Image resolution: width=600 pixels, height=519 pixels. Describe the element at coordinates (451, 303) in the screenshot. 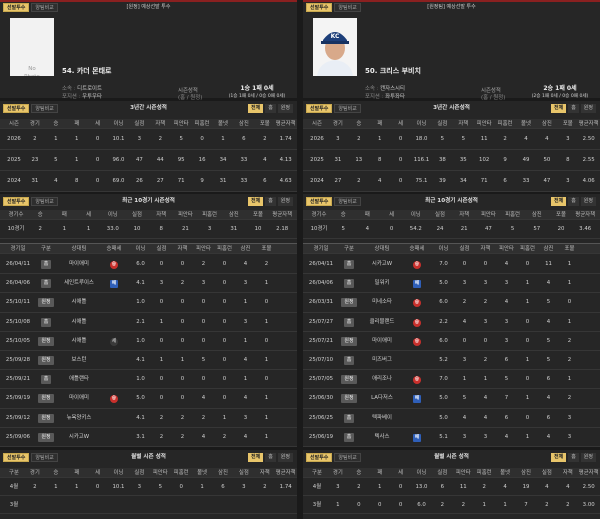

I see `game-log-row: 26/03/31 원정 미네소타 승 6.0 2 2 4 1 5 0` at that location.